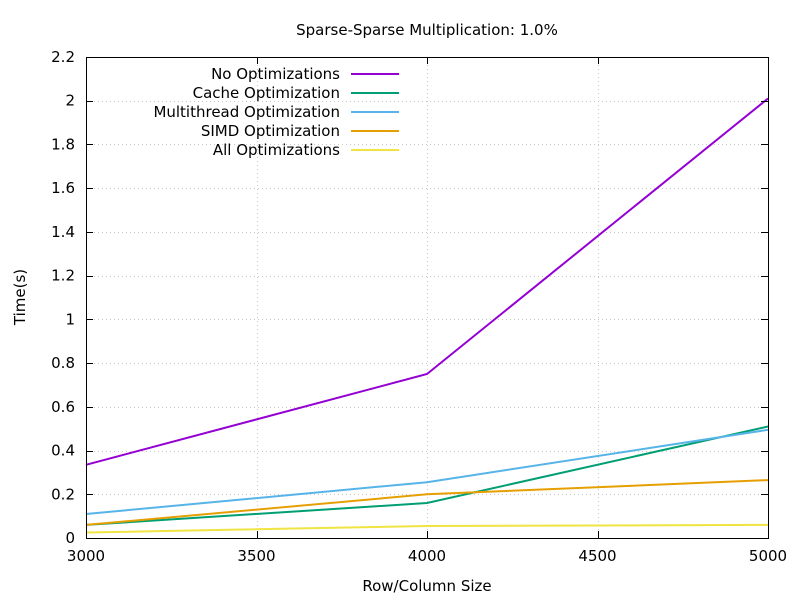 Image resolution: width=800 pixels, height=600 pixels. I want to click on y-tick-label: 0.4, so click(63, 451).